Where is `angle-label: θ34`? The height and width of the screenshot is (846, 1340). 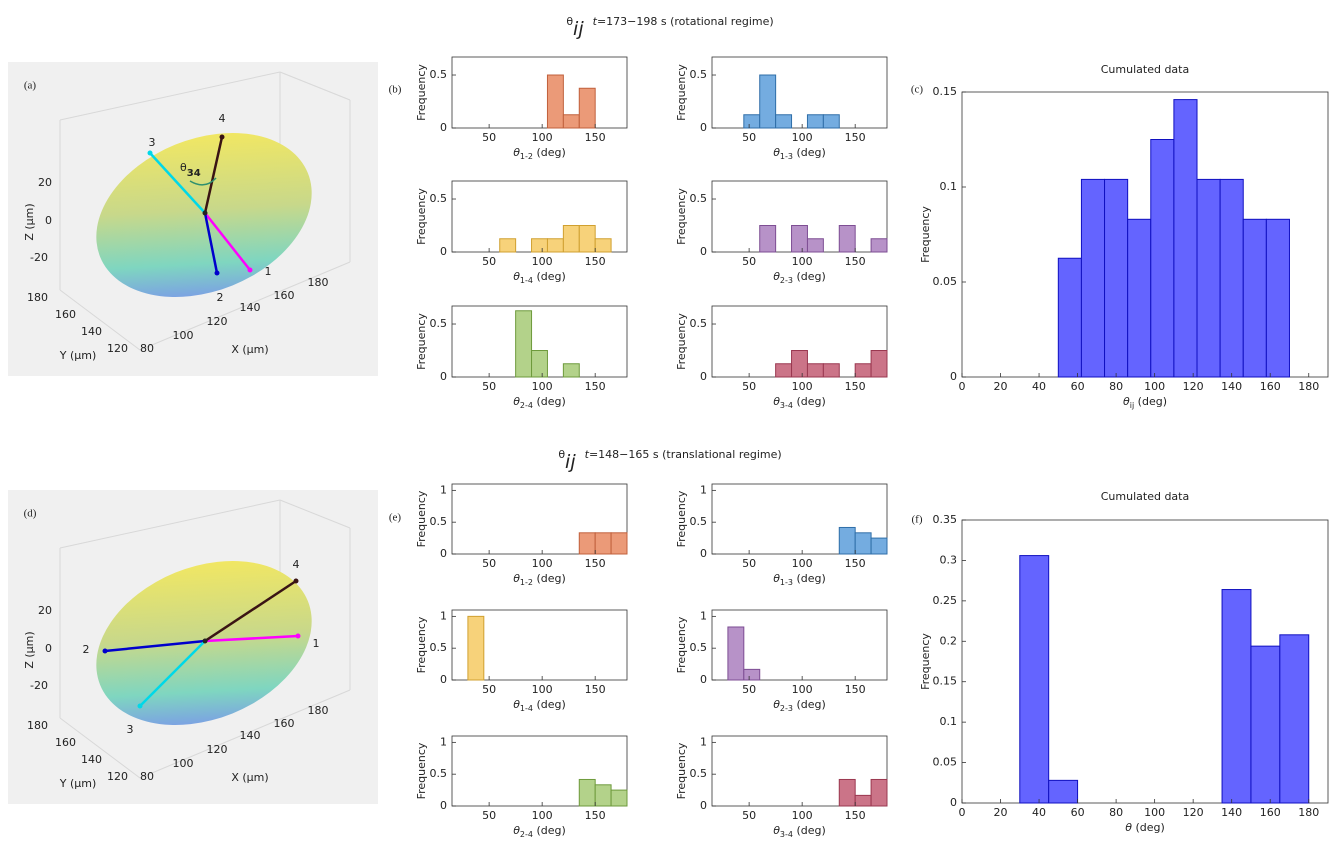
angle-label: θ34 is located at coordinates (190, 170).